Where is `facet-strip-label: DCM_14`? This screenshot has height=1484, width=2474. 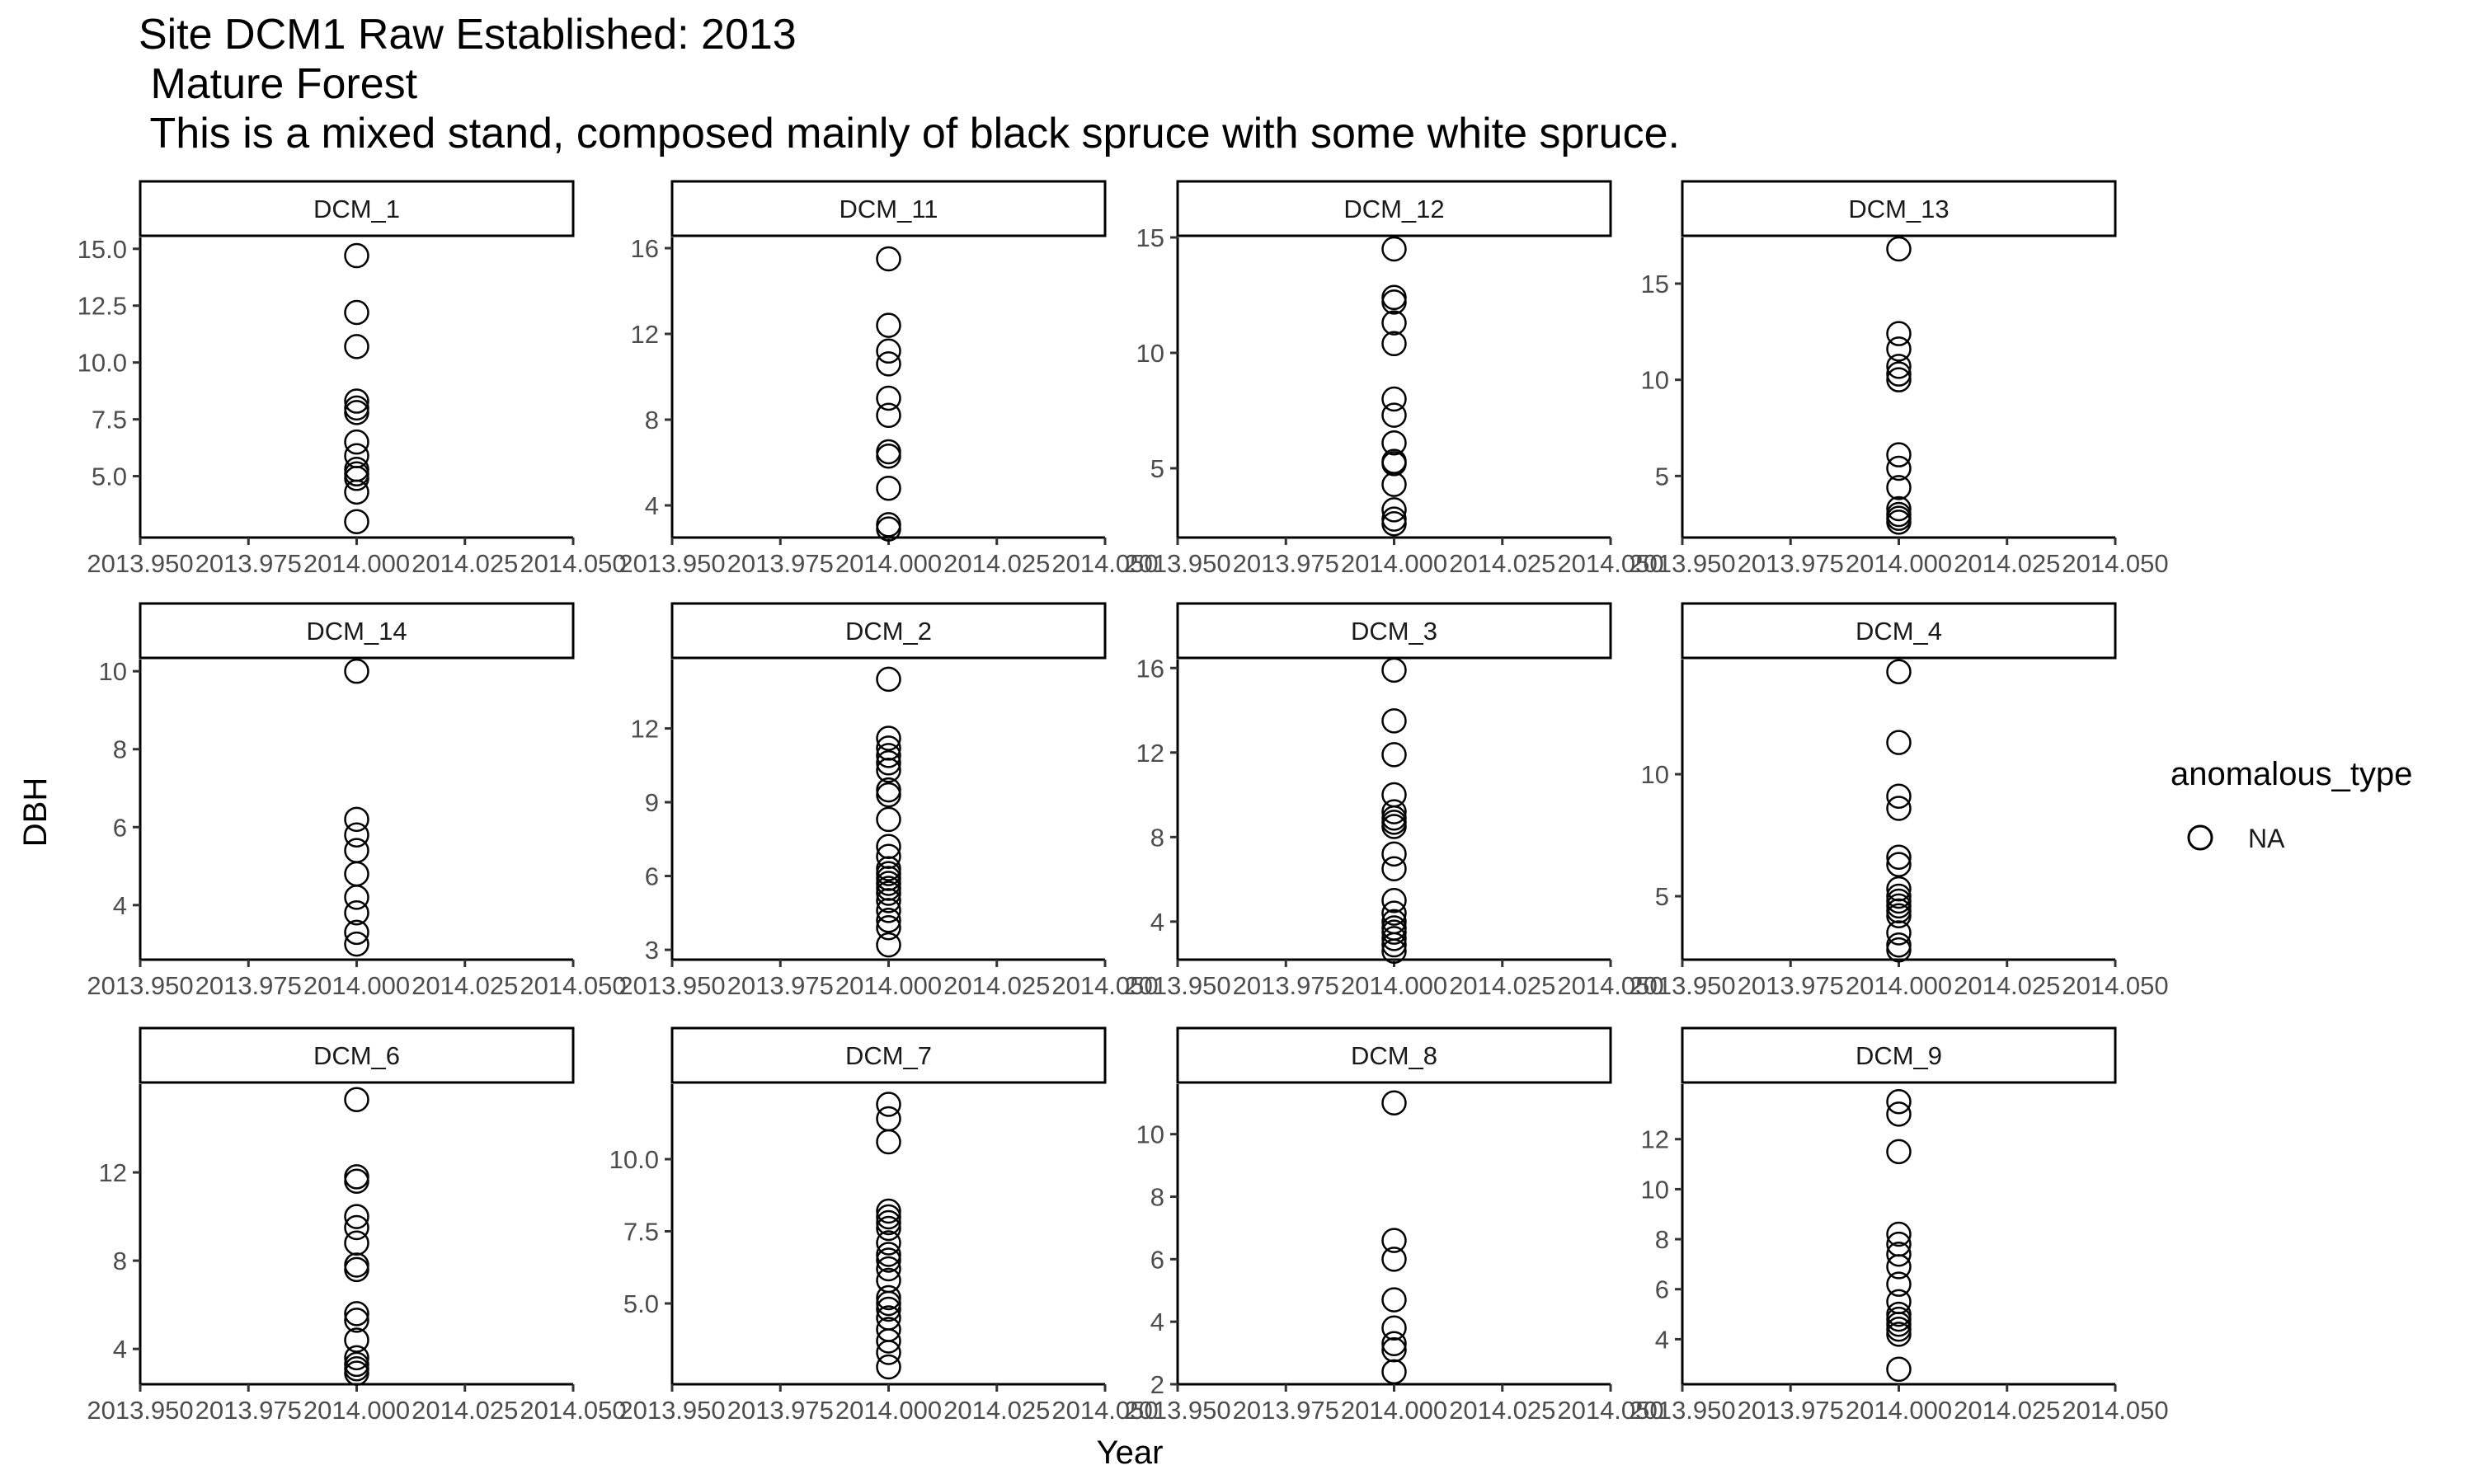
facet-strip-label: DCM_14 is located at coordinates (356, 631).